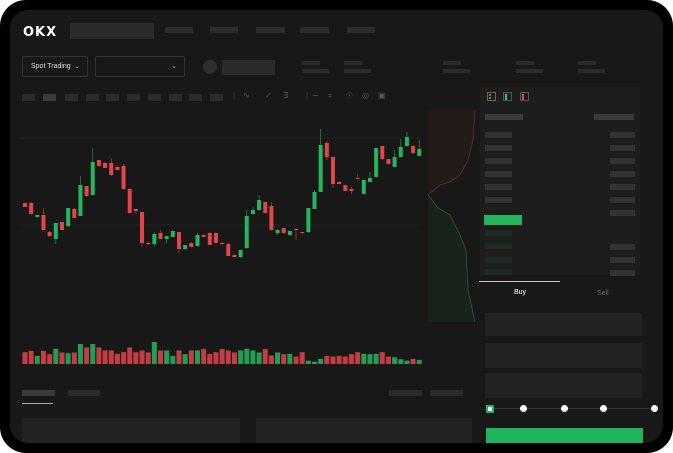 Image resolution: width=673 pixels, height=453 pixels. Describe the element at coordinates (84, 393) in the screenshot. I see `tab-order-history` at that location.